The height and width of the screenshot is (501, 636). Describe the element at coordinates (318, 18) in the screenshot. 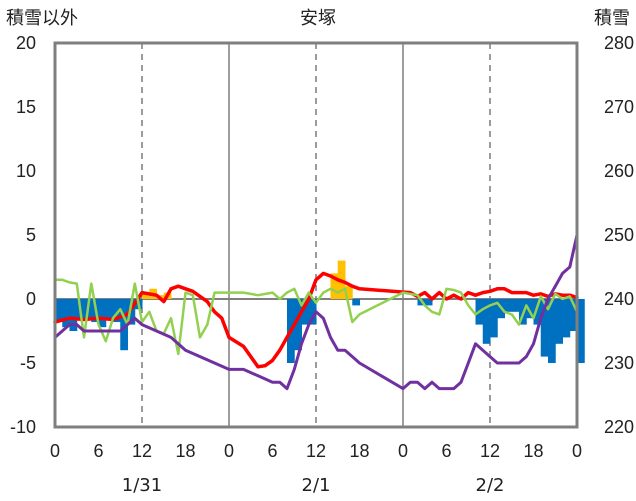

I see `chart-title: 安塚` at that location.